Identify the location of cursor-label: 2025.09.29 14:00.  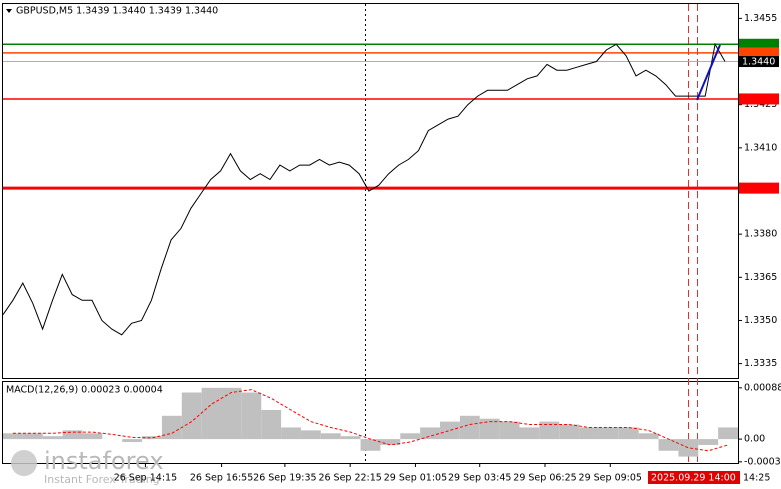
(693, 478).